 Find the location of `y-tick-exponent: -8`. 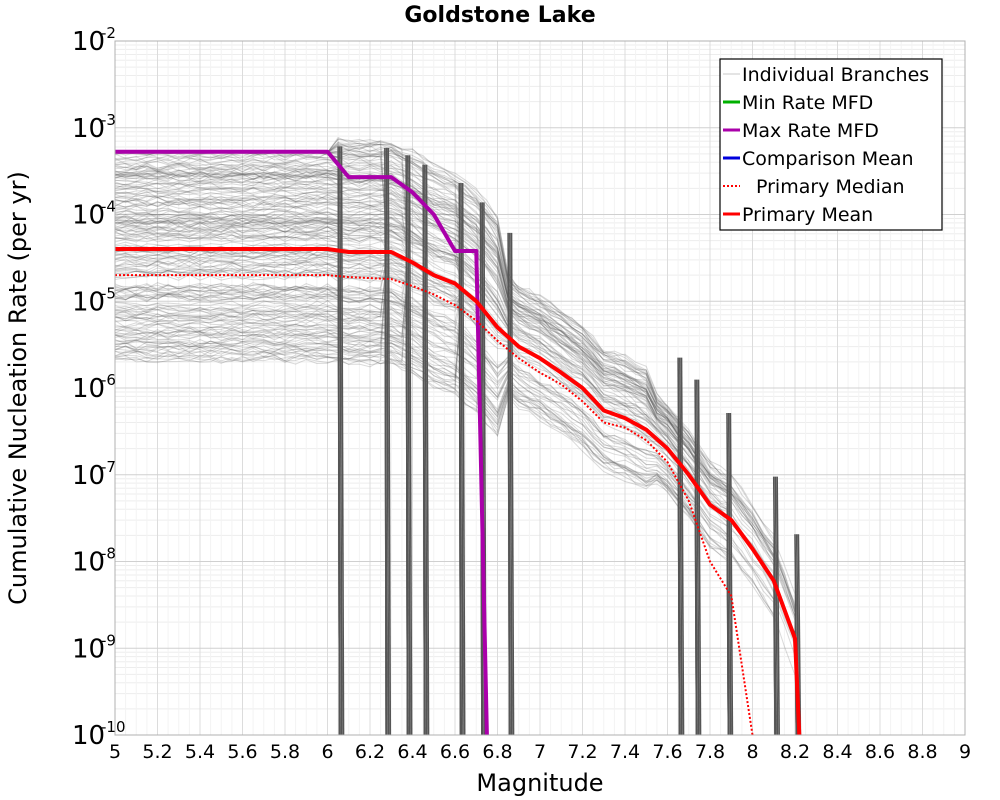

y-tick-exponent: -8 is located at coordinates (108, 554).